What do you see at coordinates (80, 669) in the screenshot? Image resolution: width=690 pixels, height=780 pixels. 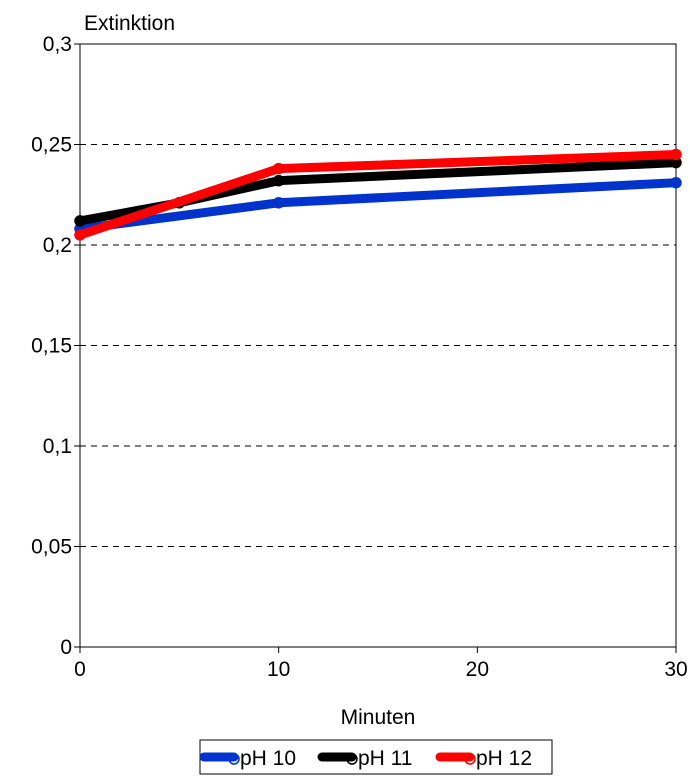 I see `x-tick-label-0: 0` at bounding box center [80, 669].